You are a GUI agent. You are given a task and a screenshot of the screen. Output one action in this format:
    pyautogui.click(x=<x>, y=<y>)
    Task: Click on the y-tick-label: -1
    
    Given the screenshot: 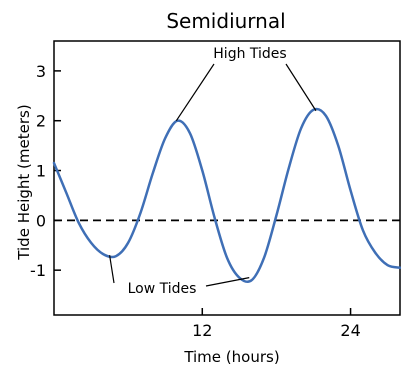 What is the action you would take?
    pyautogui.click(x=38, y=270)
    